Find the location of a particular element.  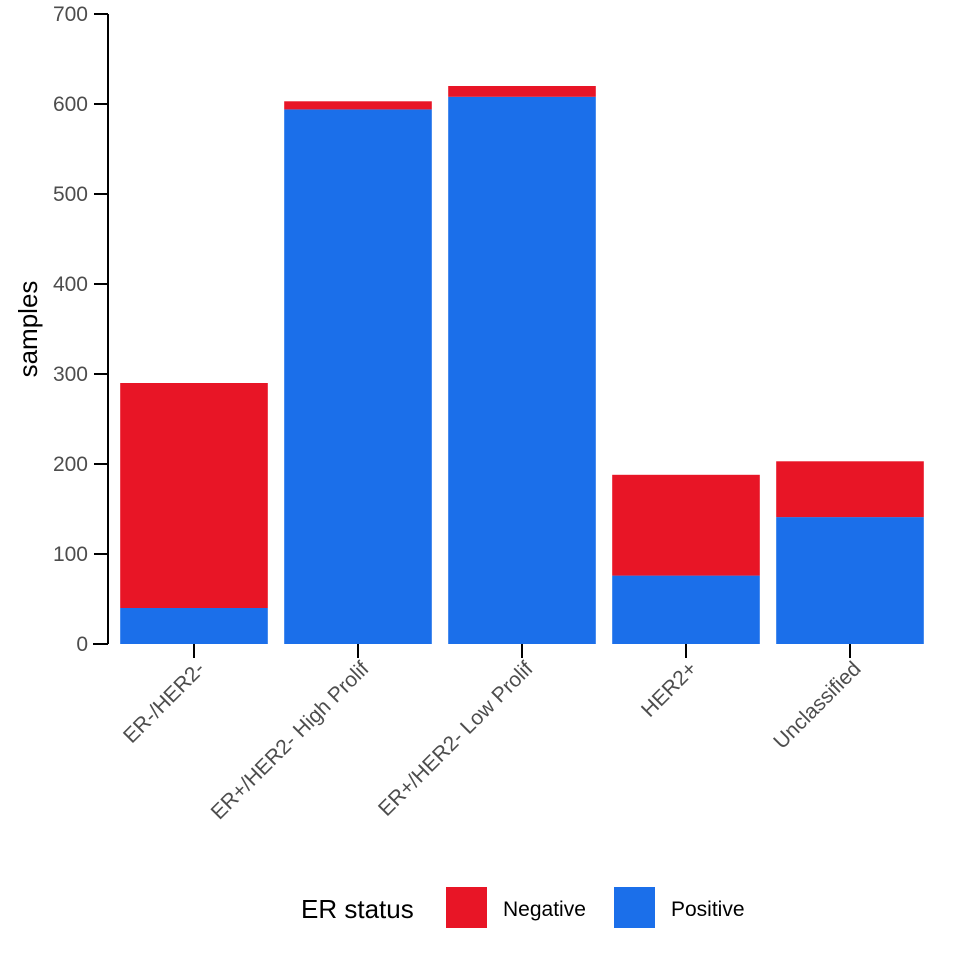

y-axis: 0 100 200 300 400 500 600 700 is located at coordinates (81, 329).